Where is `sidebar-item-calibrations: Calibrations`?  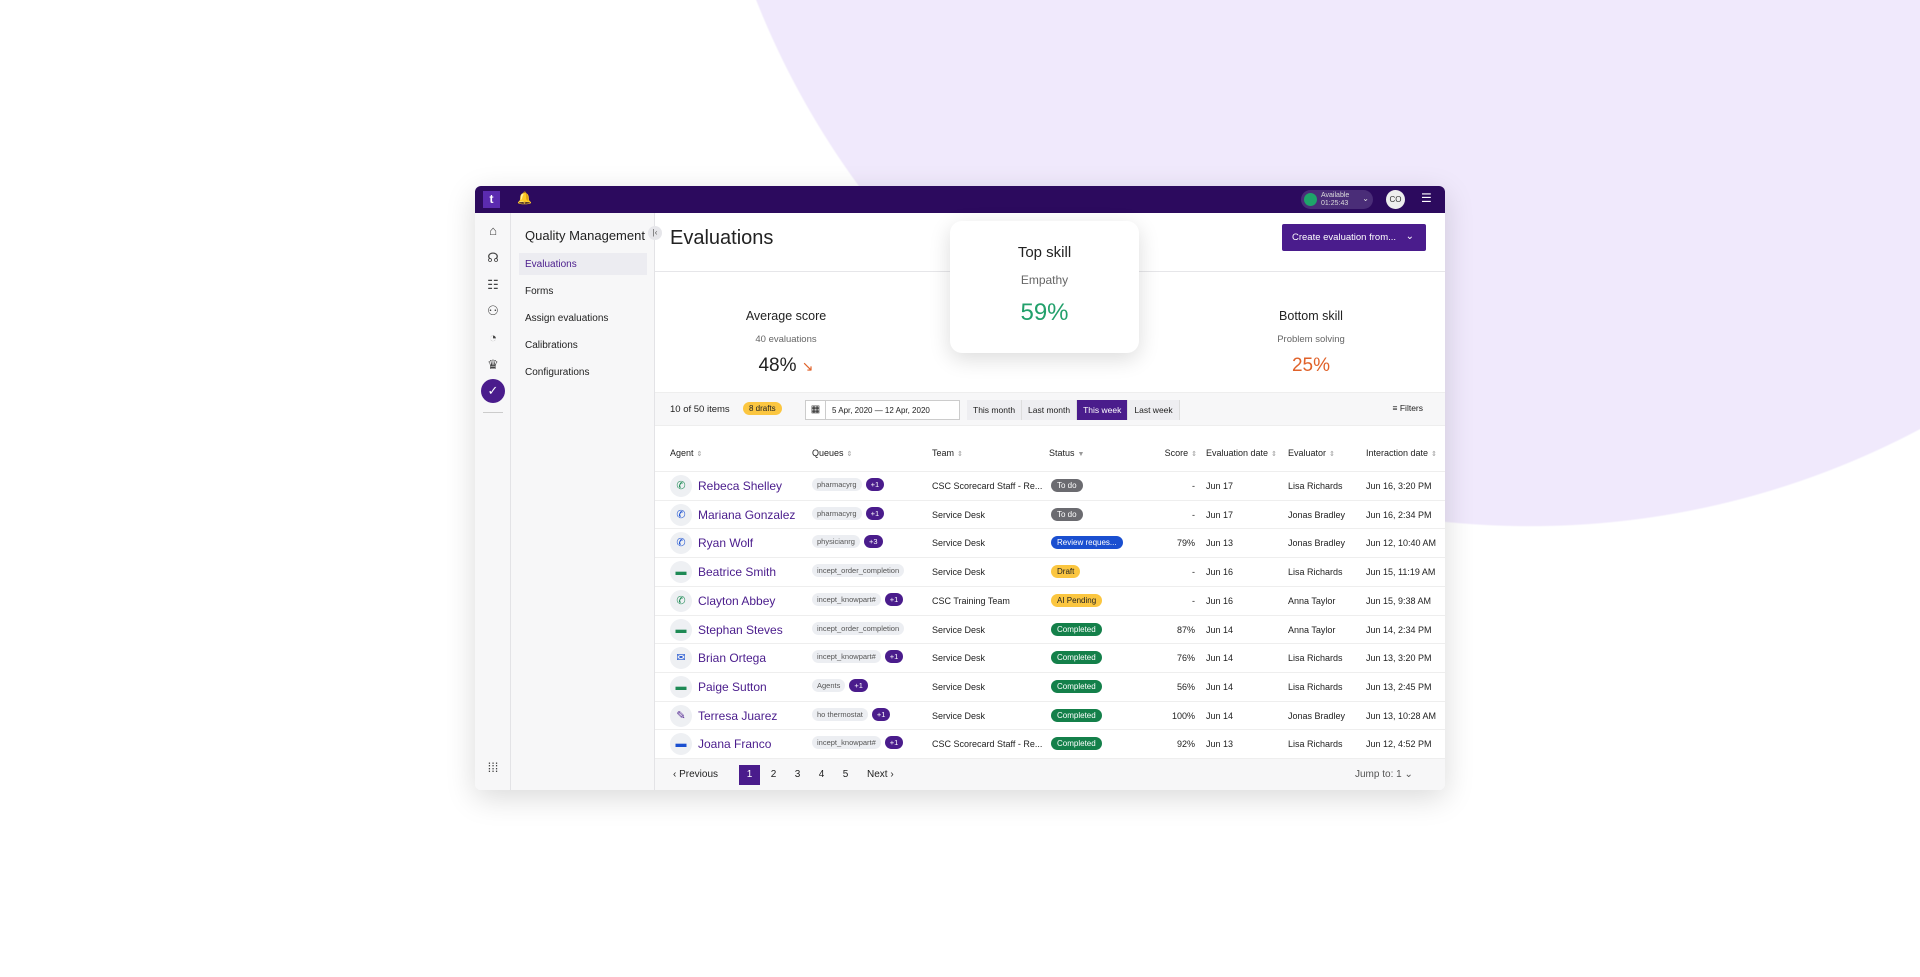 sidebar-item-calibrations: Calibrations is located at coordinates (551, 345).